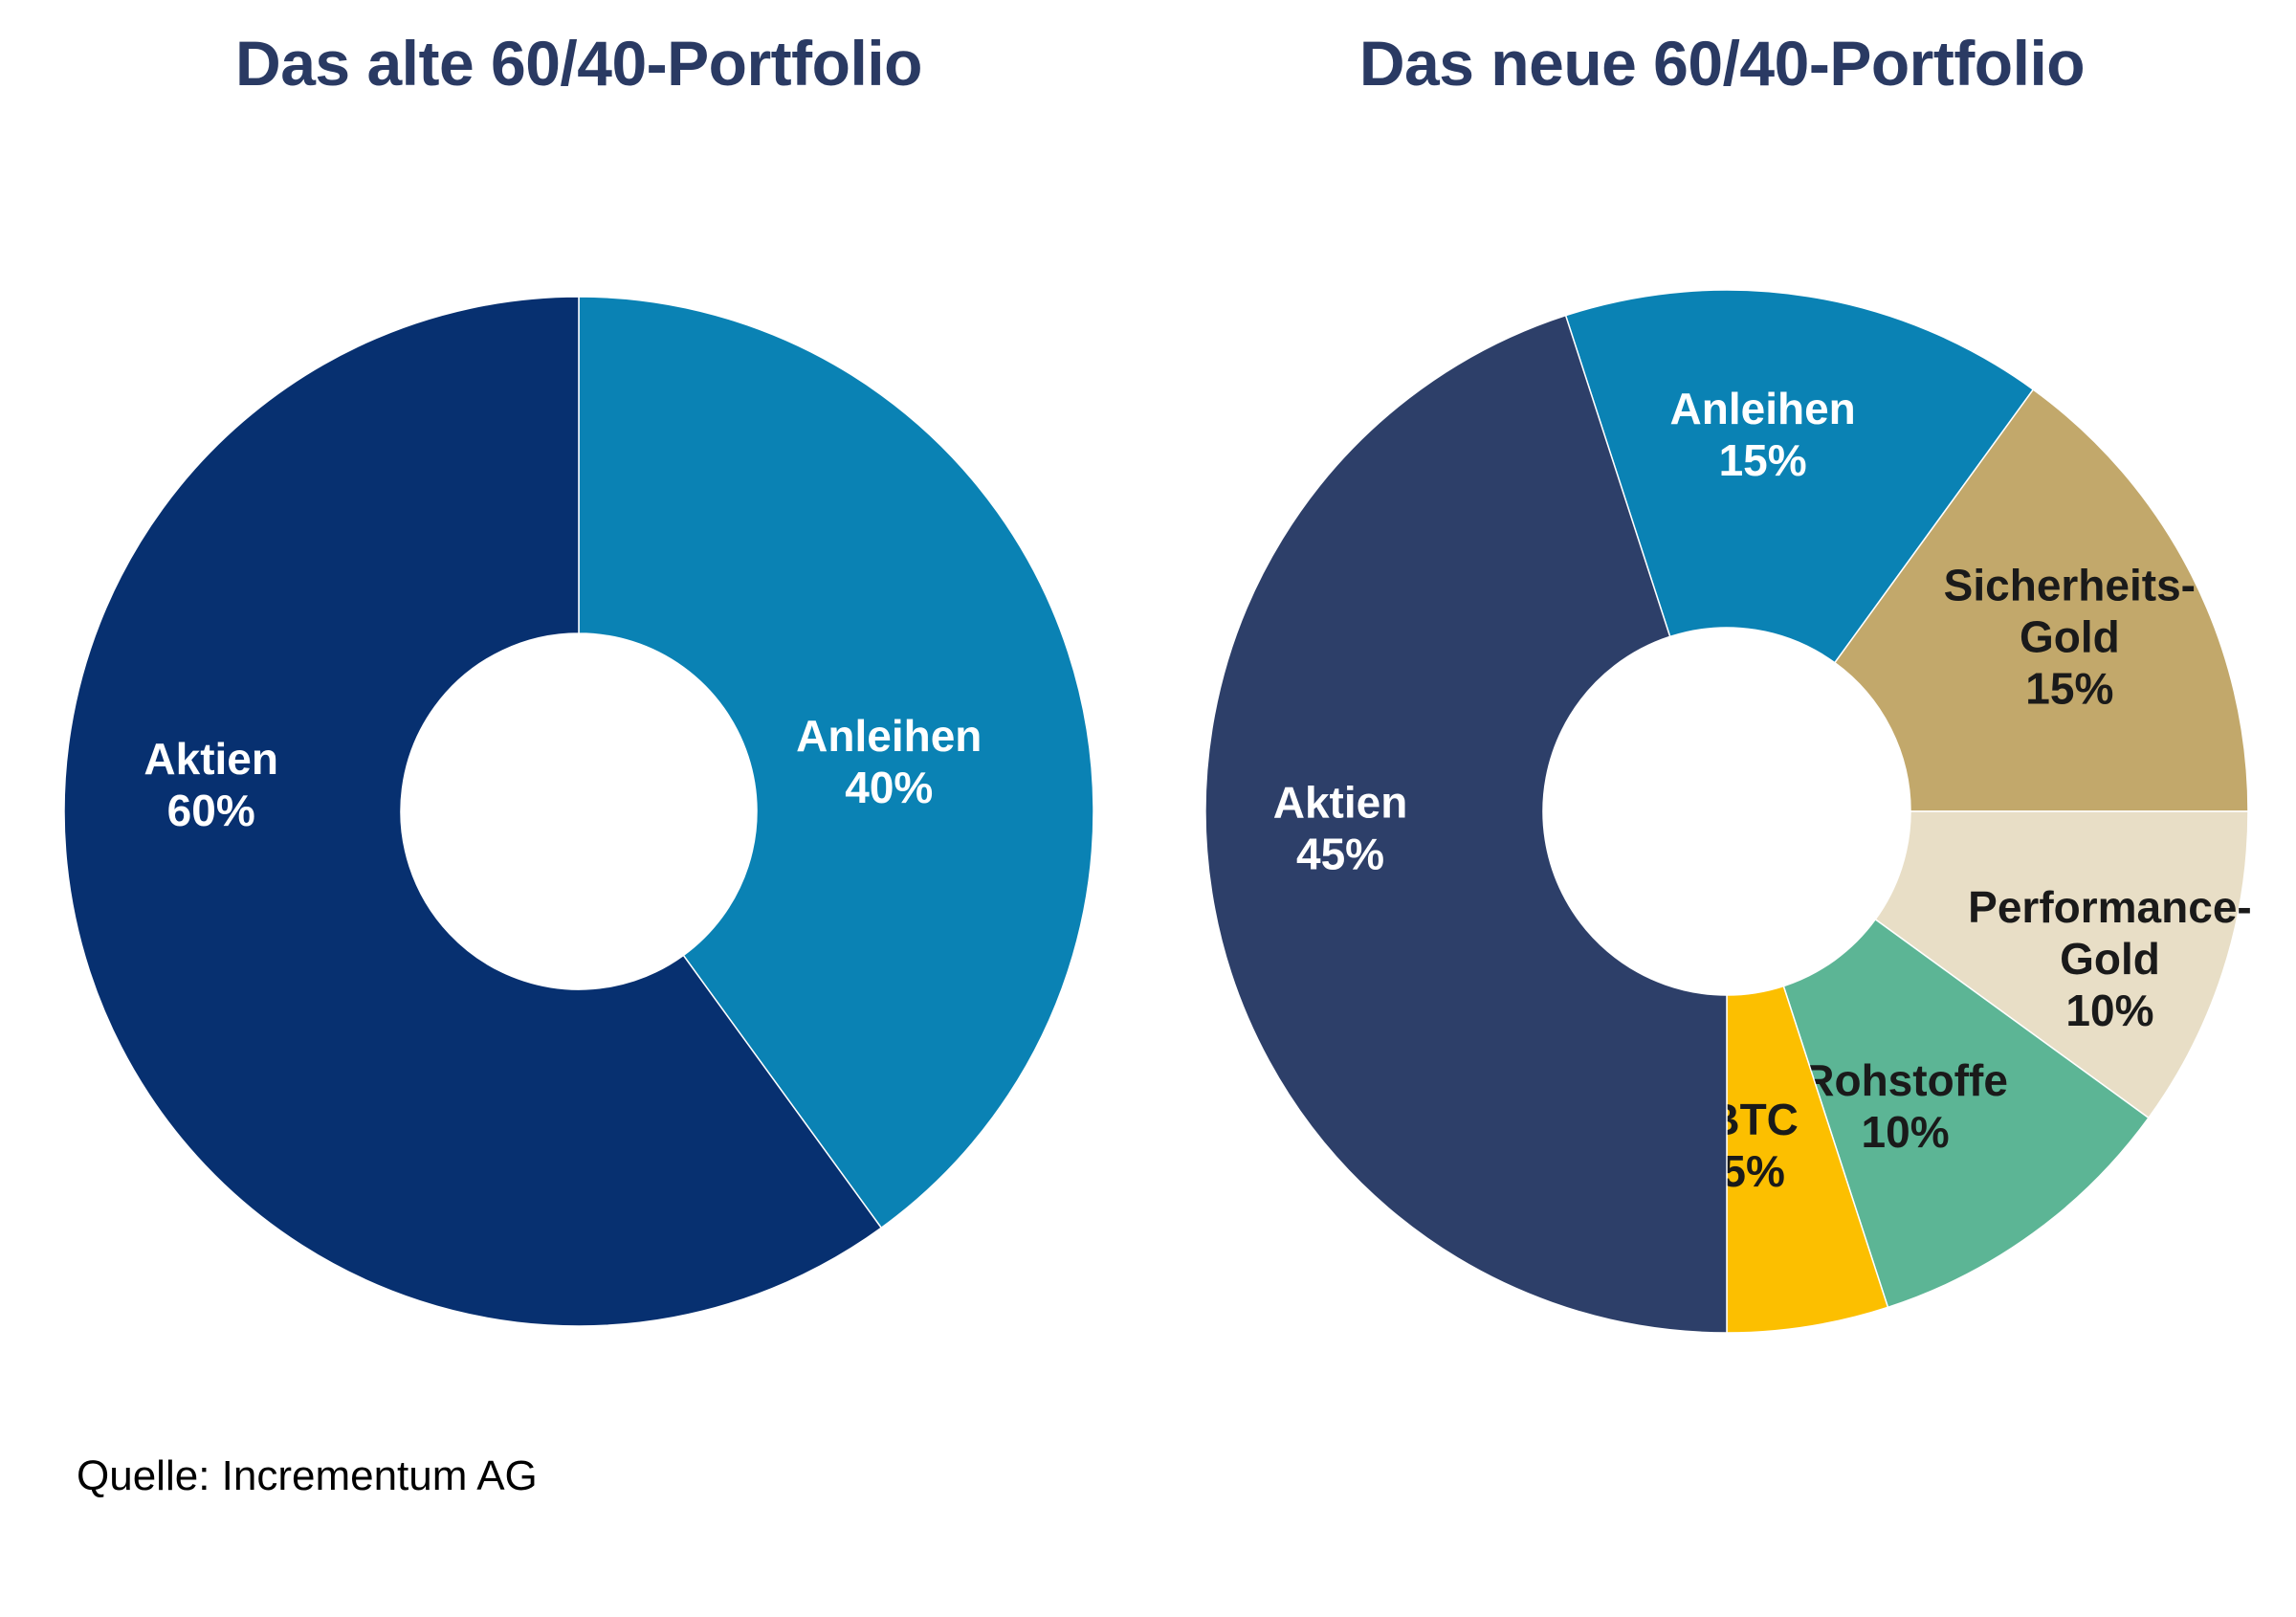 Image resolution: width=2296 pixels, height=1617 pixels. What do you see at coordinates (2070, 585) in the screenshot?
I see `slice-name-sicherheits-gold: Sicherheits-` at bounding box center [2070, 585].